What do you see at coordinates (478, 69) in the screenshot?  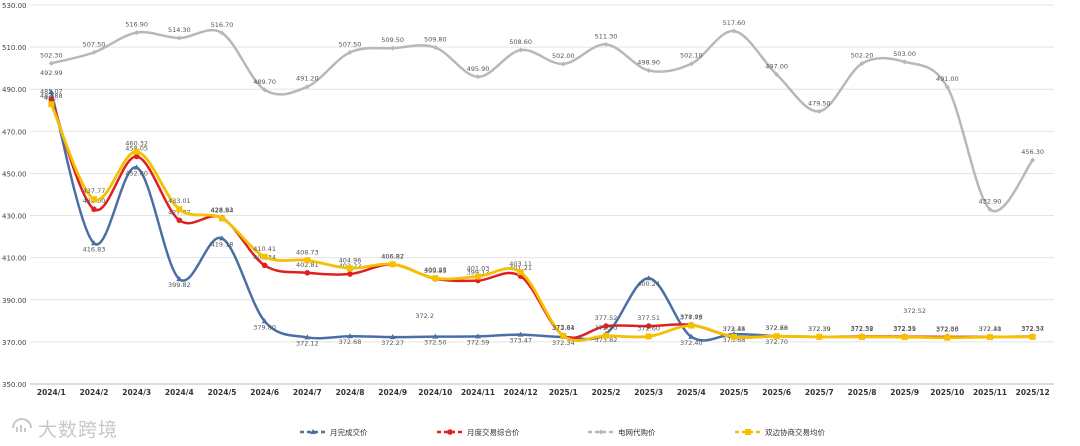 I see `data-label: 495.90` at bounding box center [478, 69].